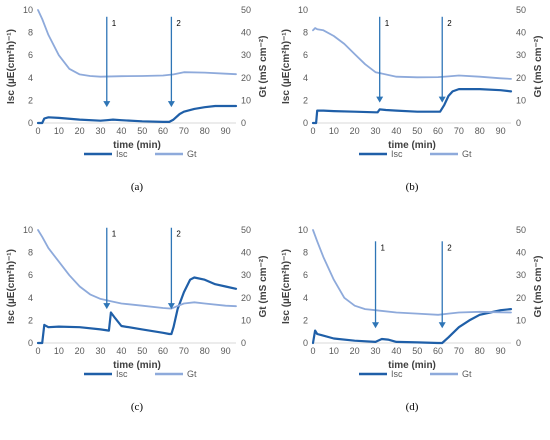 Image resolution: width=550 pixels, height=440 pixels. I want to click on panel-label: (a), so click(137, 187).